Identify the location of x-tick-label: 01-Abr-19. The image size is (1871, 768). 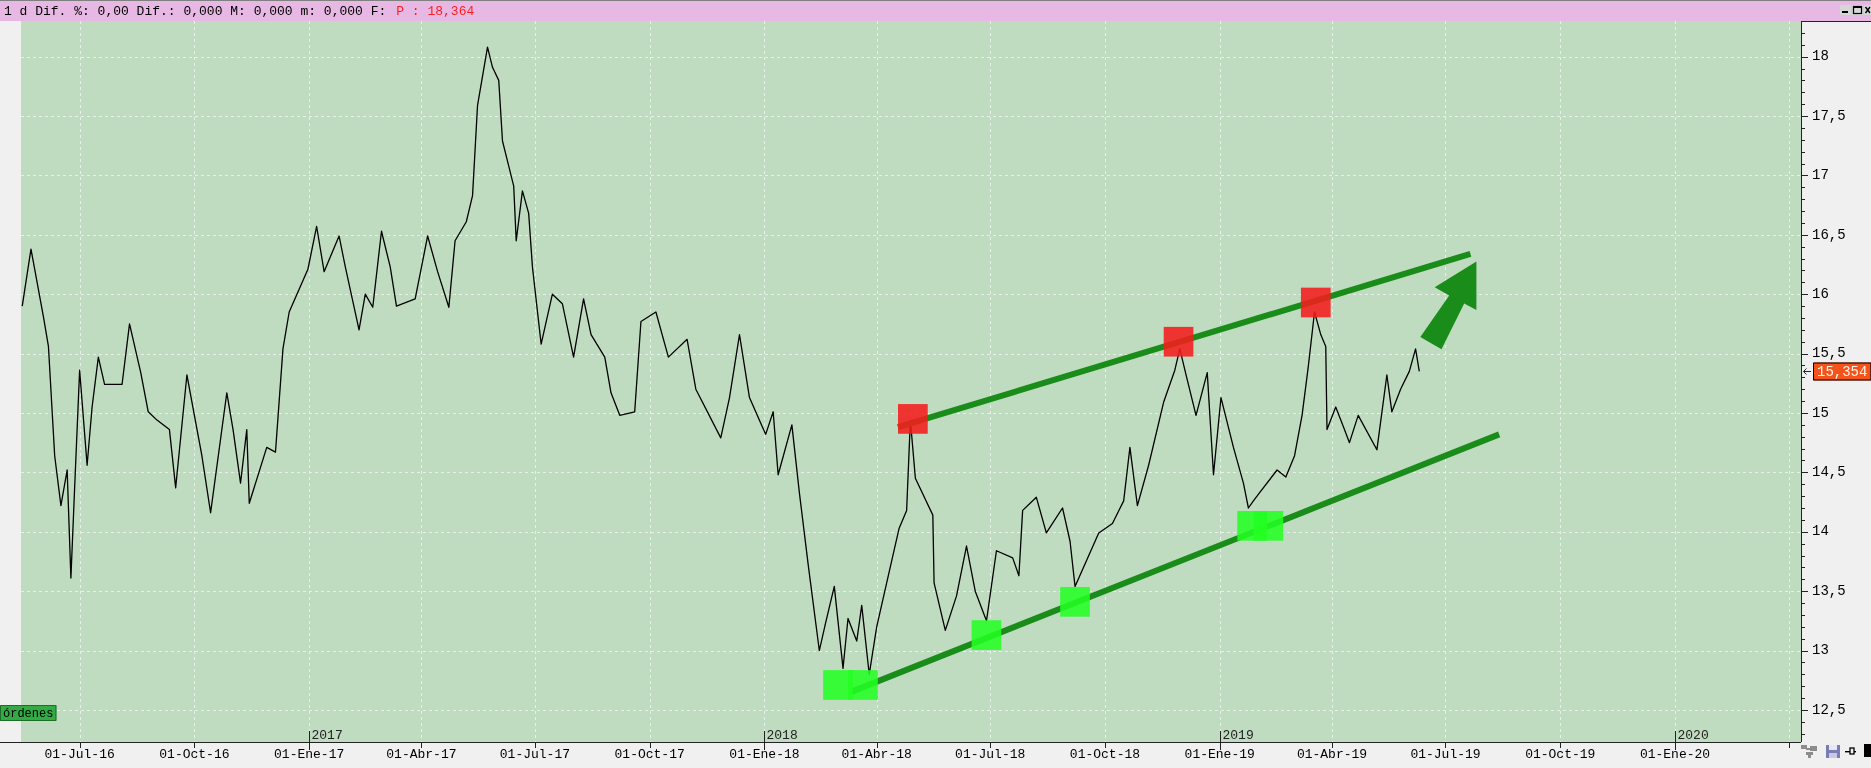
(1332, 755).